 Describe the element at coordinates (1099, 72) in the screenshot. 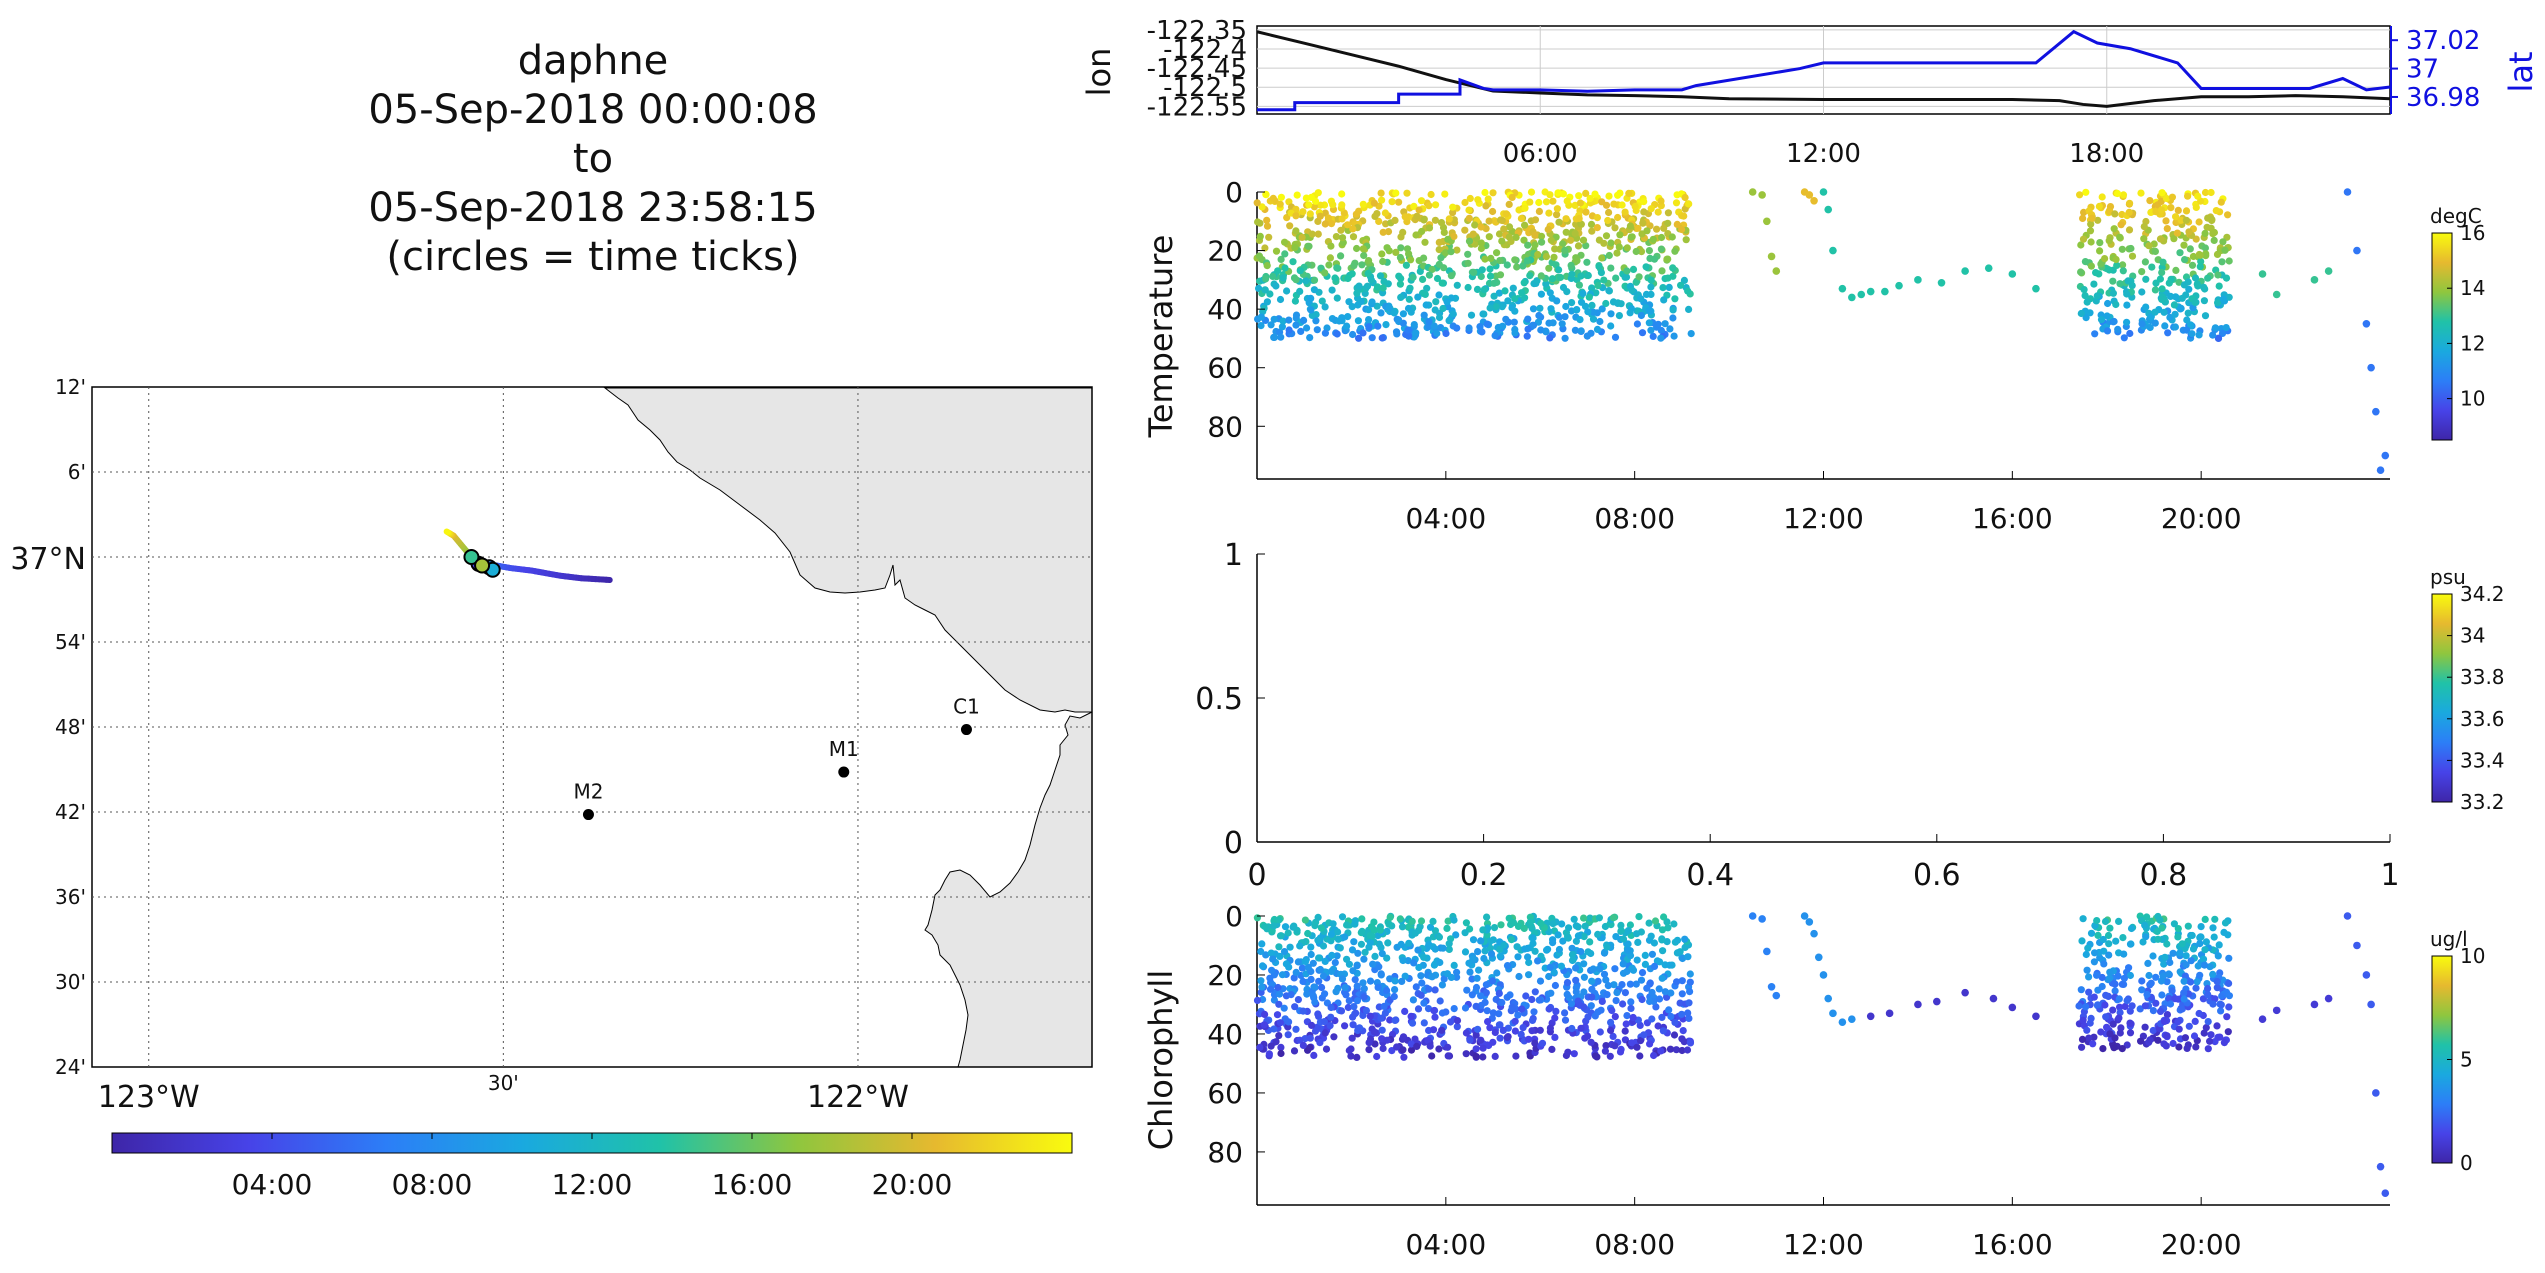

I see `lon-axis-label: lon` at that location.